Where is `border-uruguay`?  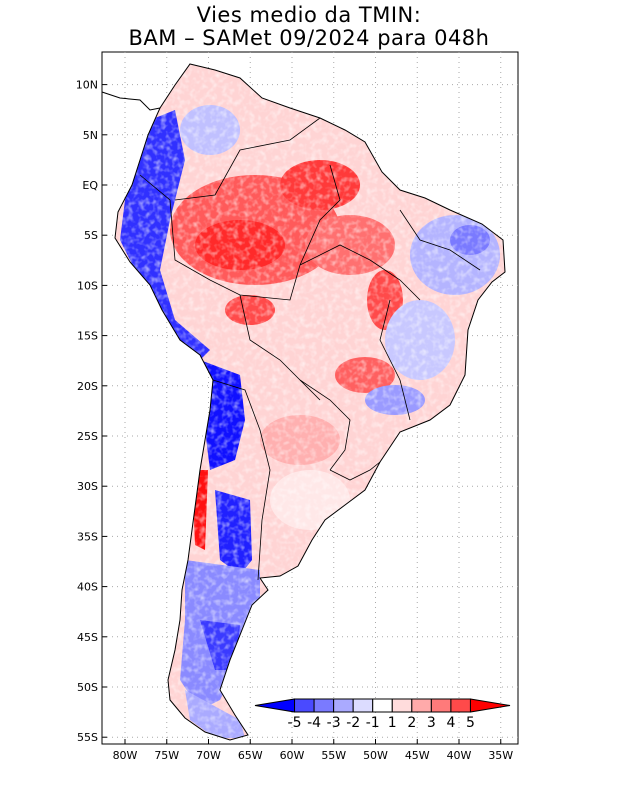 border-uruguay is located at coordinates (355, 471).